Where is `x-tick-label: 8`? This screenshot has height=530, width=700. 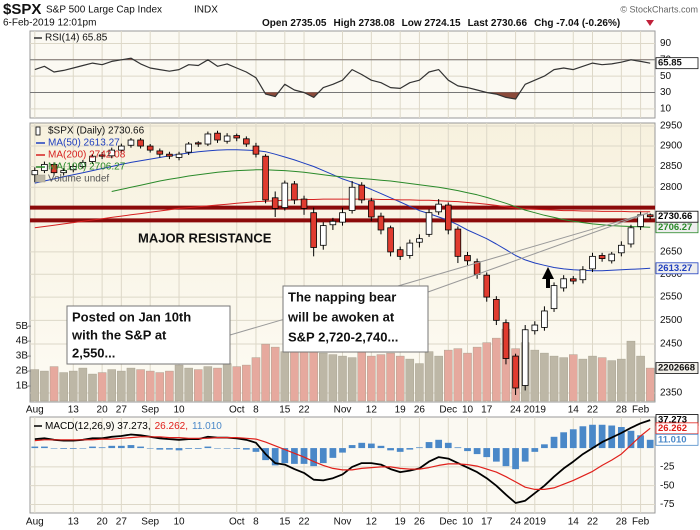 x-tick-label: 8 is located at coordinates (256, 522).